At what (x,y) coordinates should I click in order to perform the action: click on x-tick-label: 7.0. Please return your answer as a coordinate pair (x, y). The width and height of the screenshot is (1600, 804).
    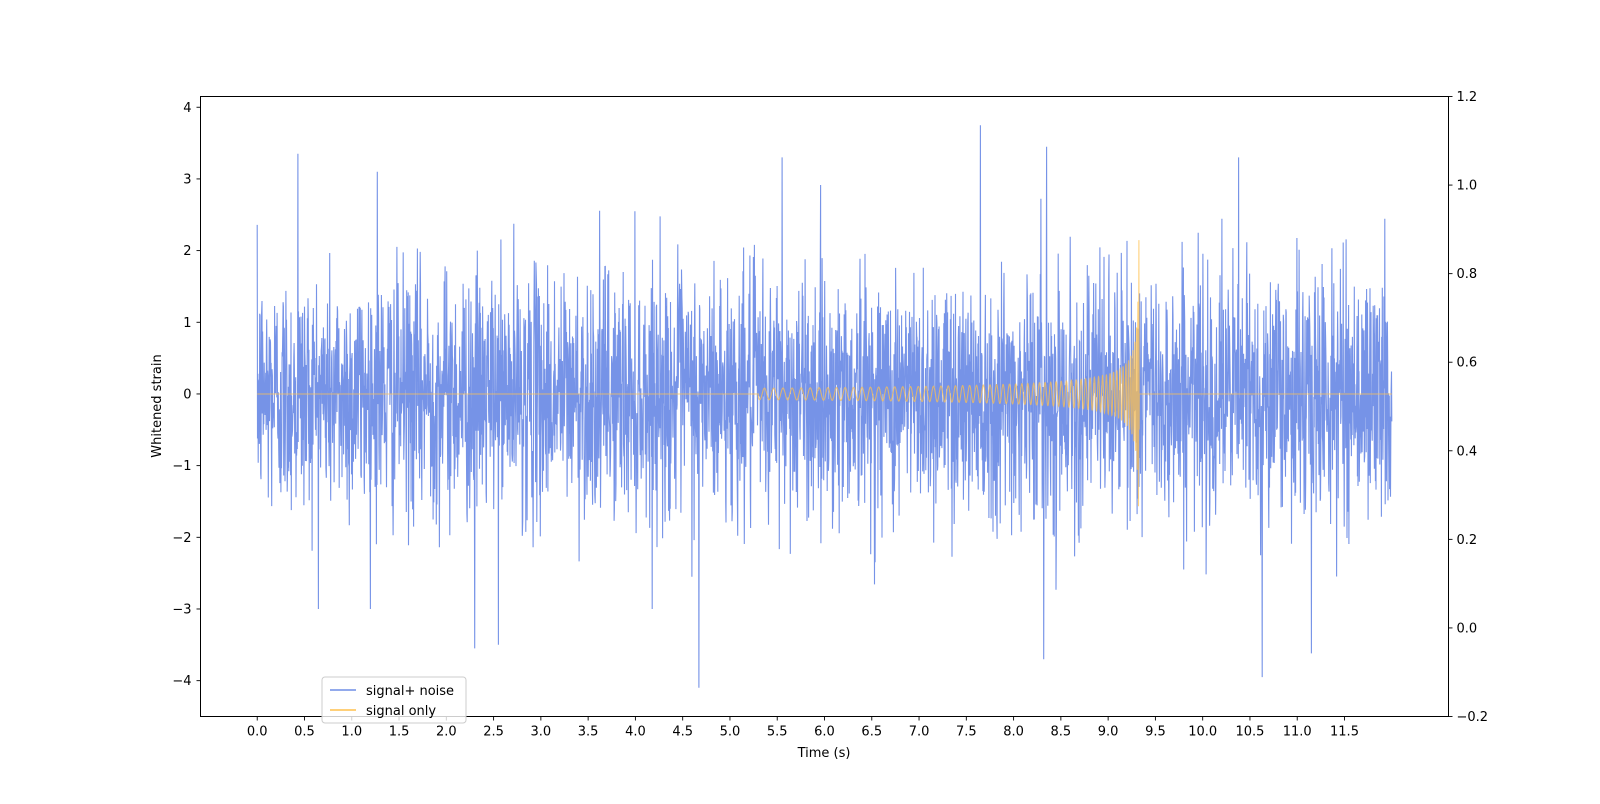
    Looking at the image, I should click on (919, 732).